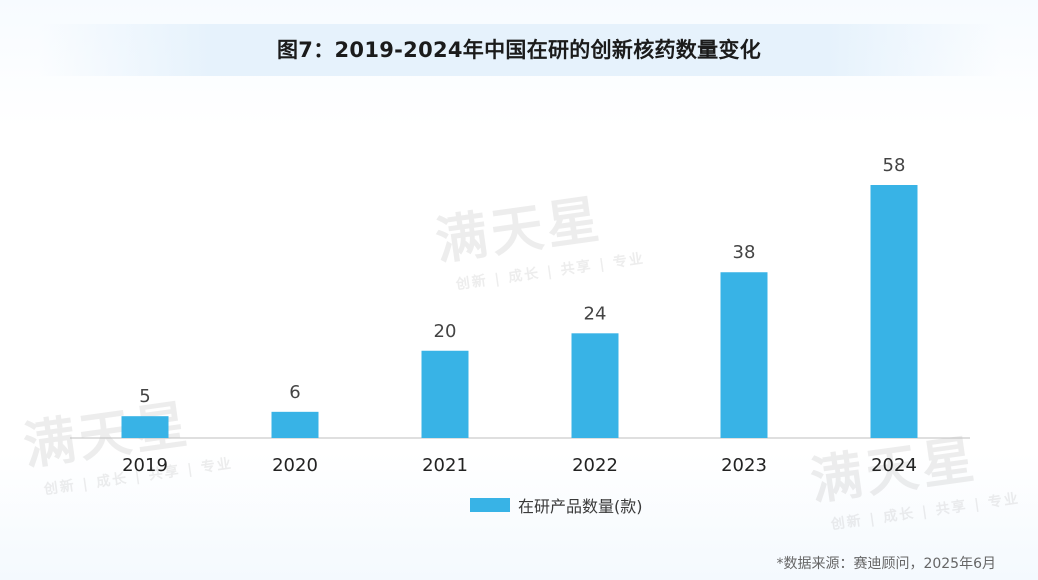 The height and width of the screenshot is (580, 1038). What do you see at coordinates (445, 465) in the screenshot?
I see `x-tick-label-2021: 2021` at bounding box center [445, 465].